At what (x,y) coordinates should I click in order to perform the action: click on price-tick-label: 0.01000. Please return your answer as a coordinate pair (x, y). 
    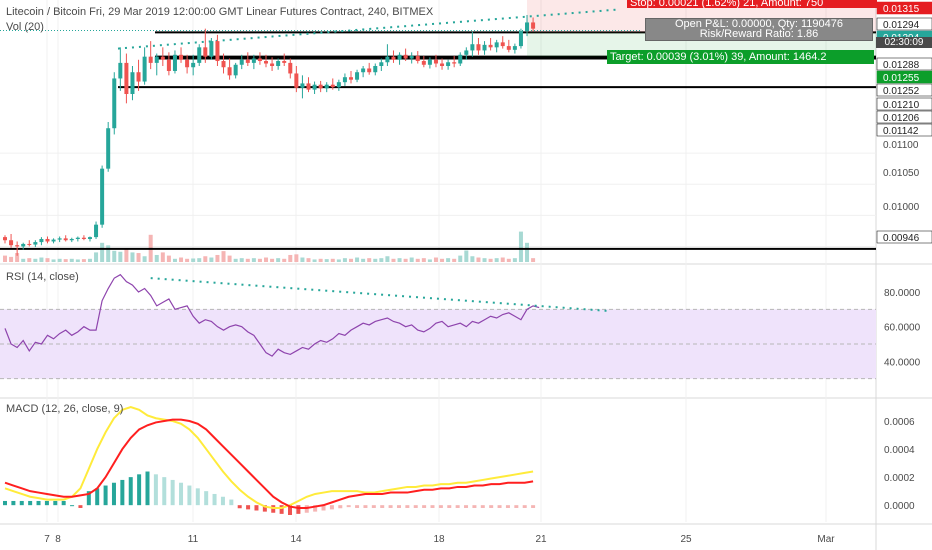
    Looking at the image, I should click on (901, 207).